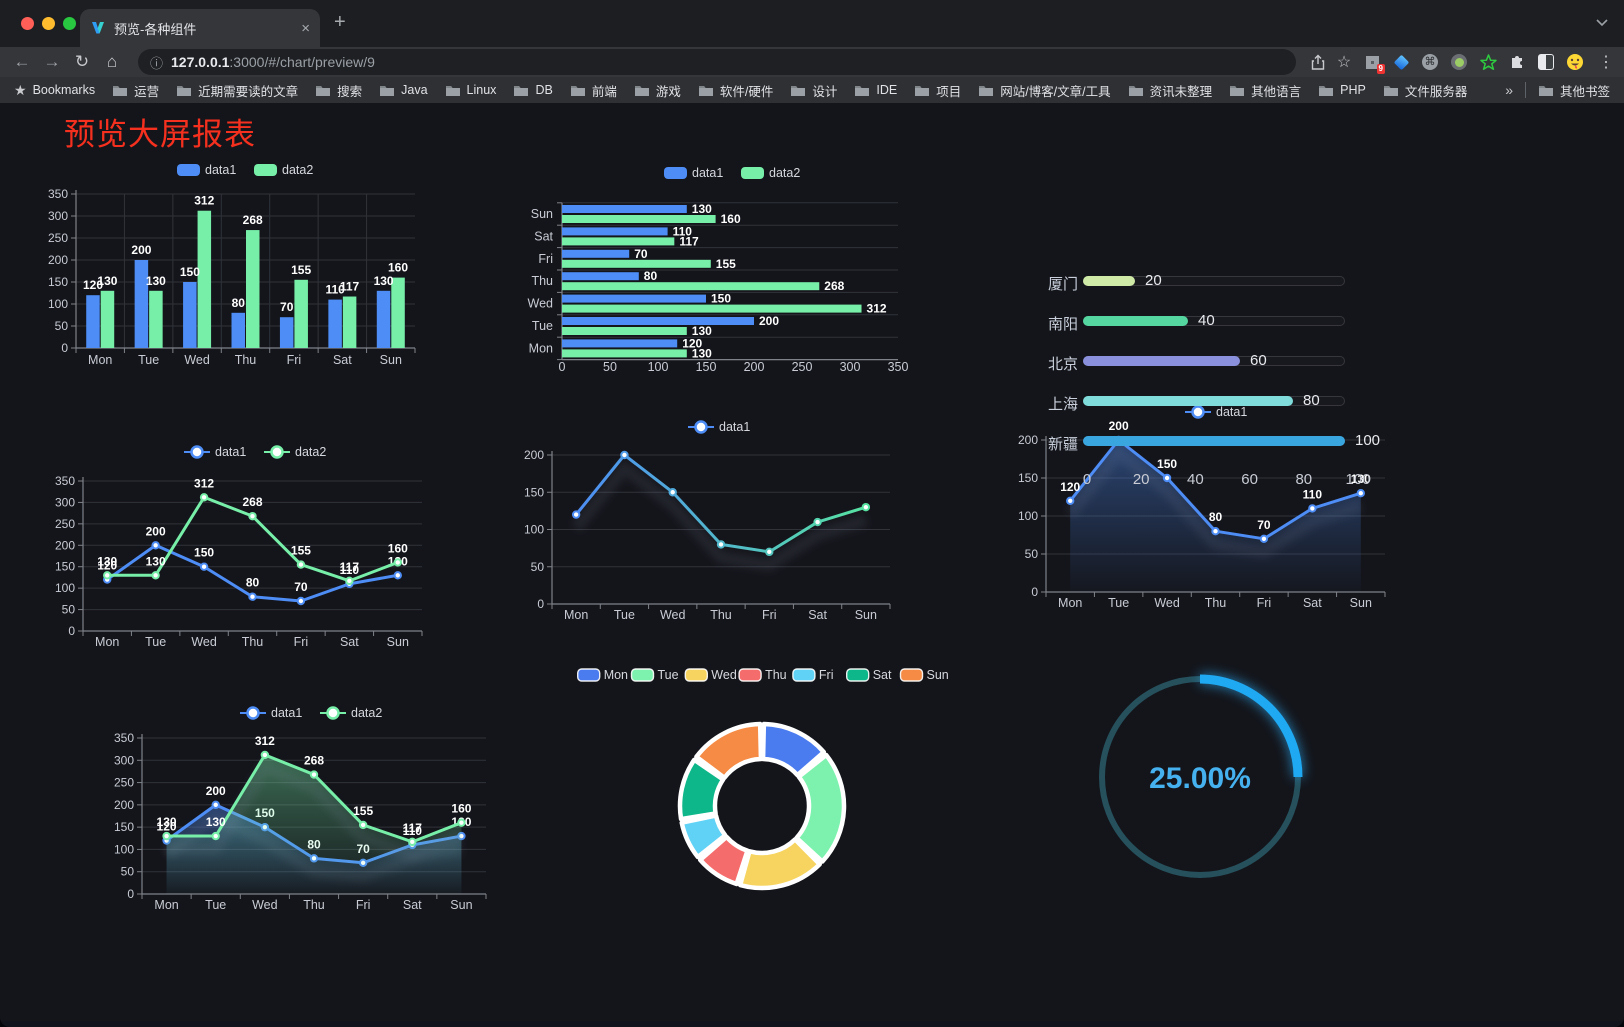  What do you see at coordinates (1313, 494) in the screenshot?
I see `svg-text: 110` at bounding box center [1313, 494].